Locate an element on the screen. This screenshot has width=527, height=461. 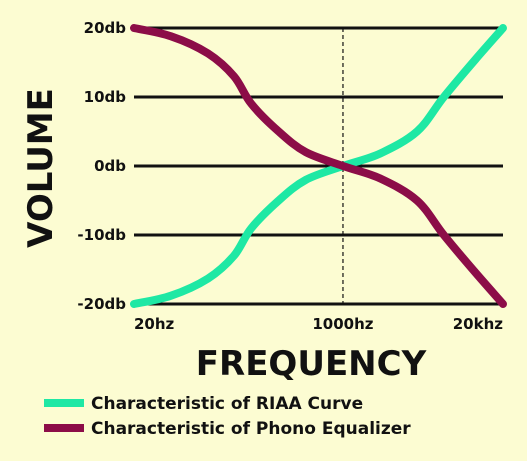
x-tick-labels: 20hz 1000hz 20khz is located at coordinates (318, 324).